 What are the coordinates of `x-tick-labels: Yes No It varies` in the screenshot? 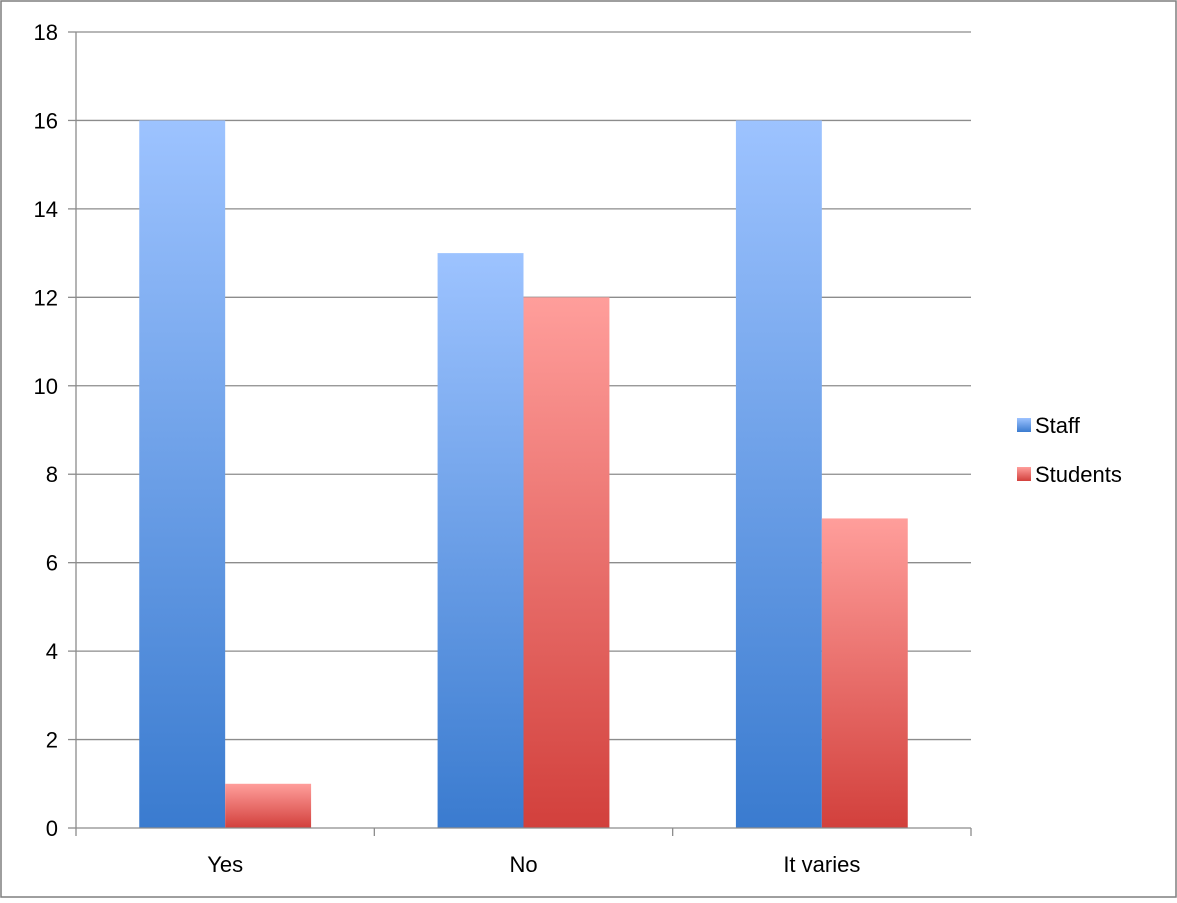 It's located at (533, 864).